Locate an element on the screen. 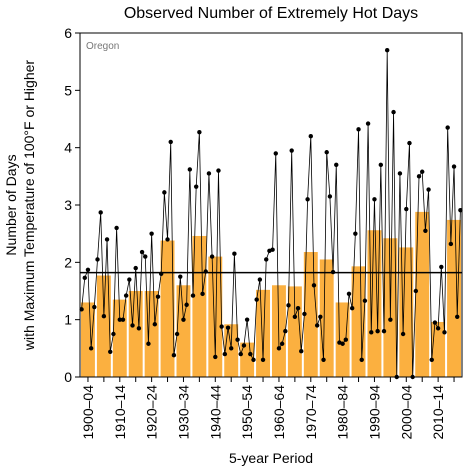  y-tick-label: 3 is located at coordinates (68, 205).